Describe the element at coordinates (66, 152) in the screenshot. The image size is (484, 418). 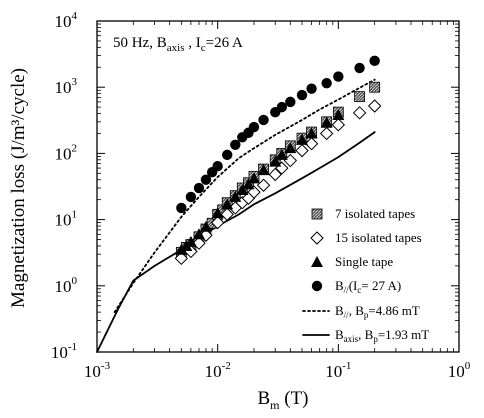
I see `y-tick-label: 10²` at that location.